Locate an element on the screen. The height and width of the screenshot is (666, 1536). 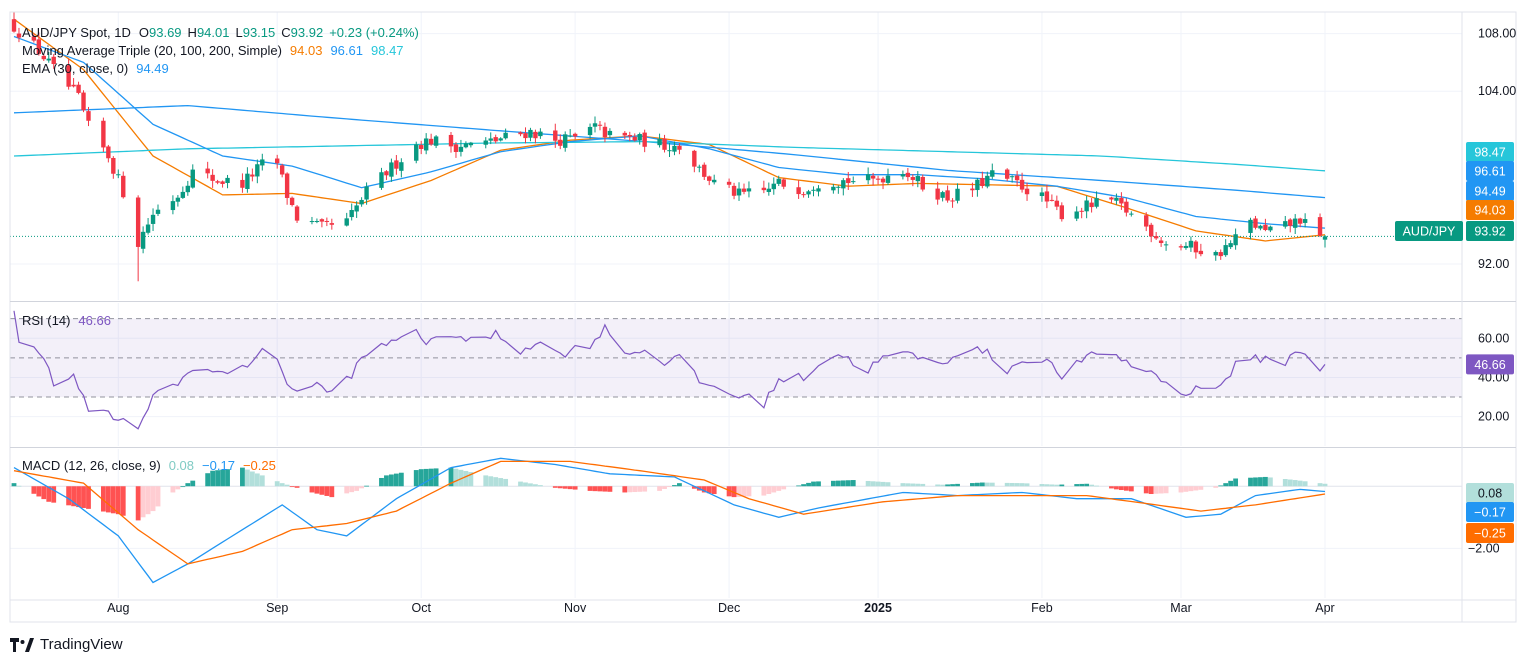
time-tick-label: 2025 is located at coordinates (878, 608).